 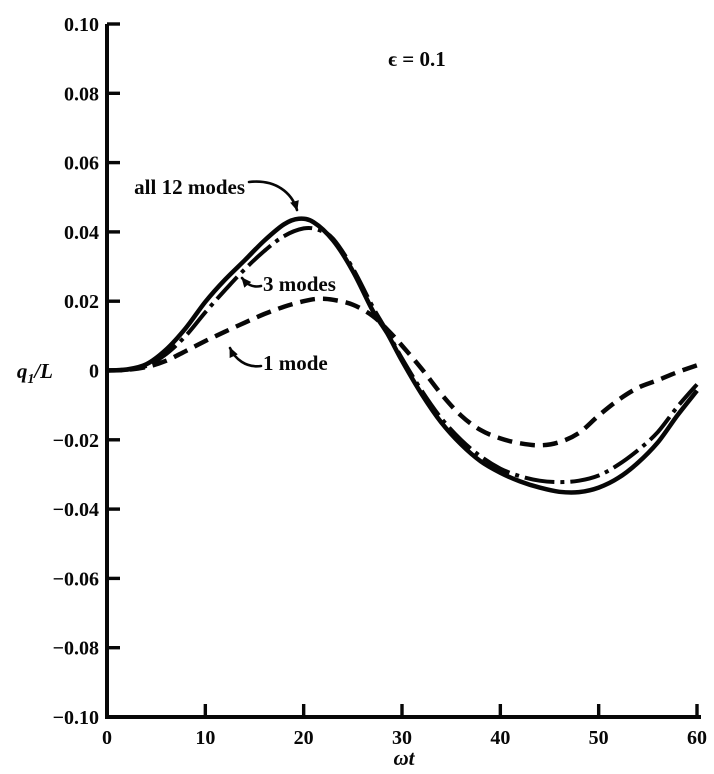 I want to click on x-tick-label: 40, so click(x=500, y=738).